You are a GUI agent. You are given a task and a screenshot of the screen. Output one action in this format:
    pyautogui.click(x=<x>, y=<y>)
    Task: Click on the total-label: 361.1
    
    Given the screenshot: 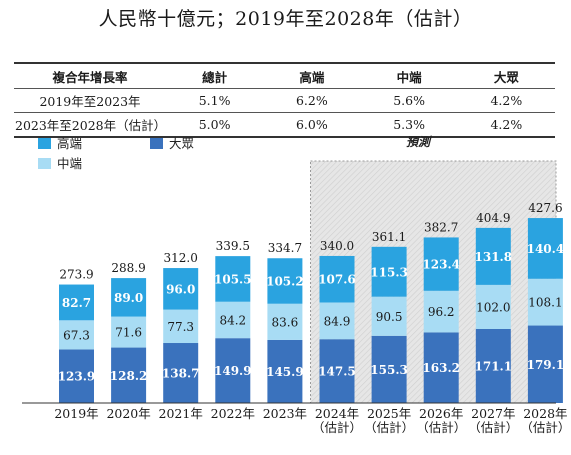 What is the action you would take?
    pyautogui.click(x=389, y=237)
    